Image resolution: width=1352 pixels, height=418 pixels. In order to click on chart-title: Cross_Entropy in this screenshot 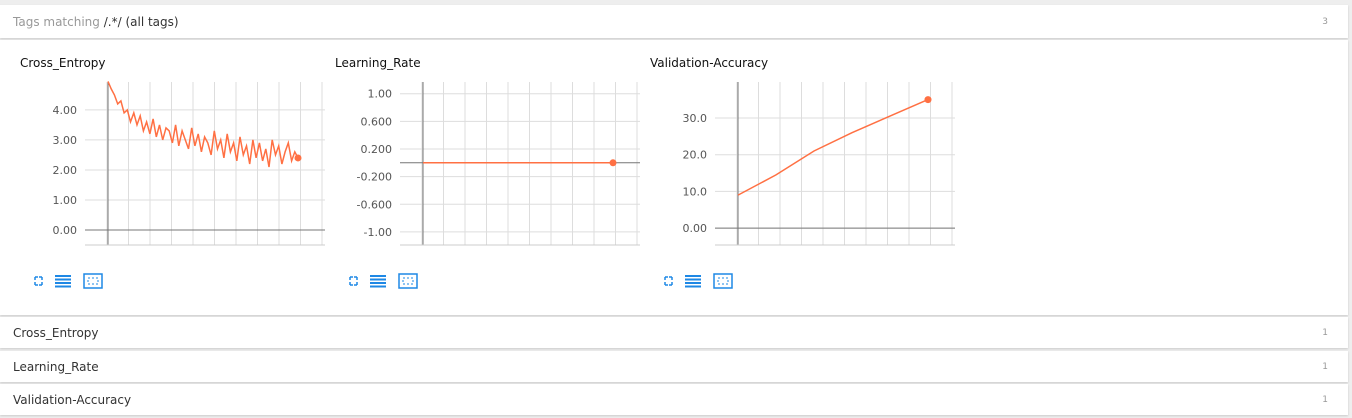, I will do `click(63, 63)`.